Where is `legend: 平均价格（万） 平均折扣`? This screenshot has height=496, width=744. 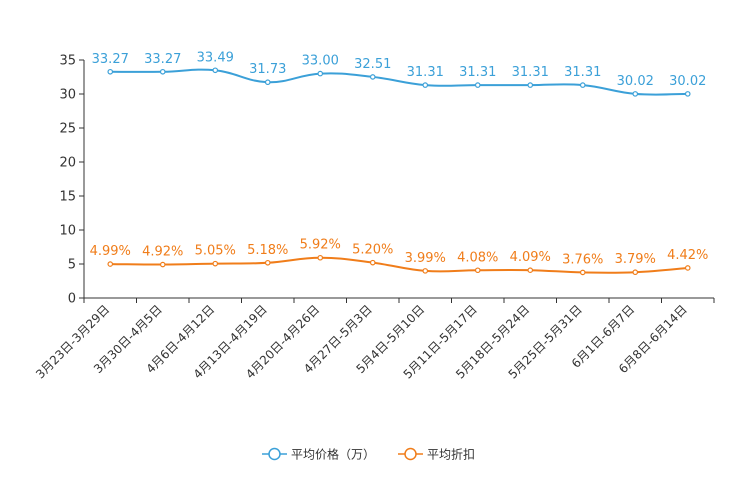
legend: 平均价格（万） 平均折扣 is located at coordinates (368, 454).